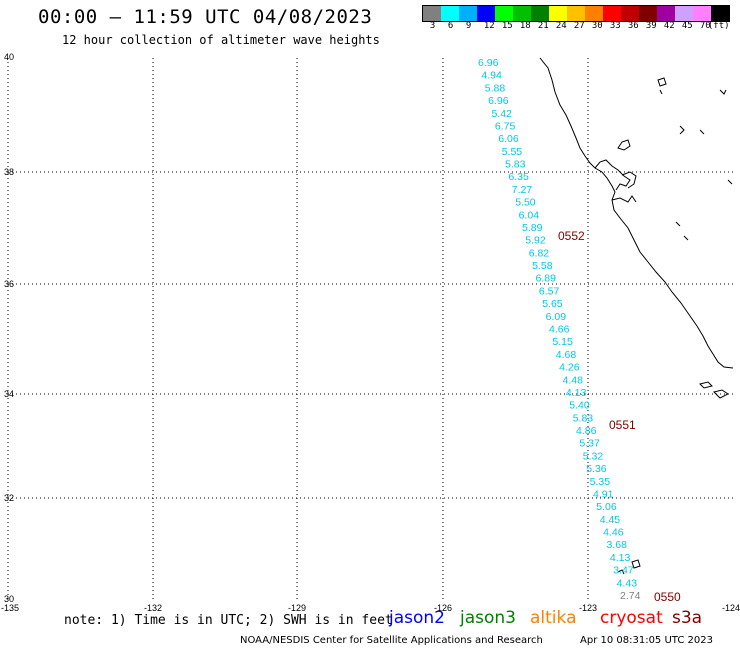 The width and height of the screenshot is (740, 650). I want to click on wave-height-value: 7.27, so click(522, 190).